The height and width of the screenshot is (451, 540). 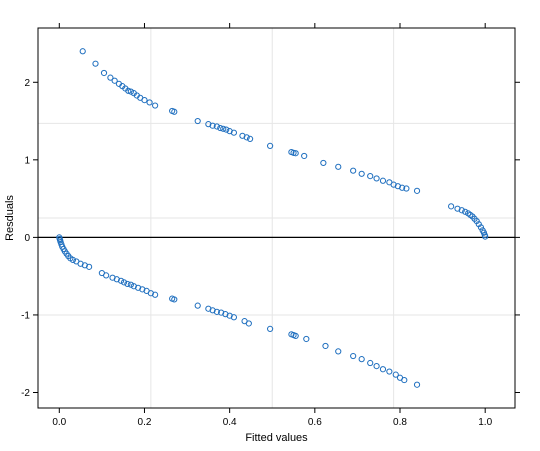 I want to click on y-tick-label-2: 0, so click(x=27, y=238).